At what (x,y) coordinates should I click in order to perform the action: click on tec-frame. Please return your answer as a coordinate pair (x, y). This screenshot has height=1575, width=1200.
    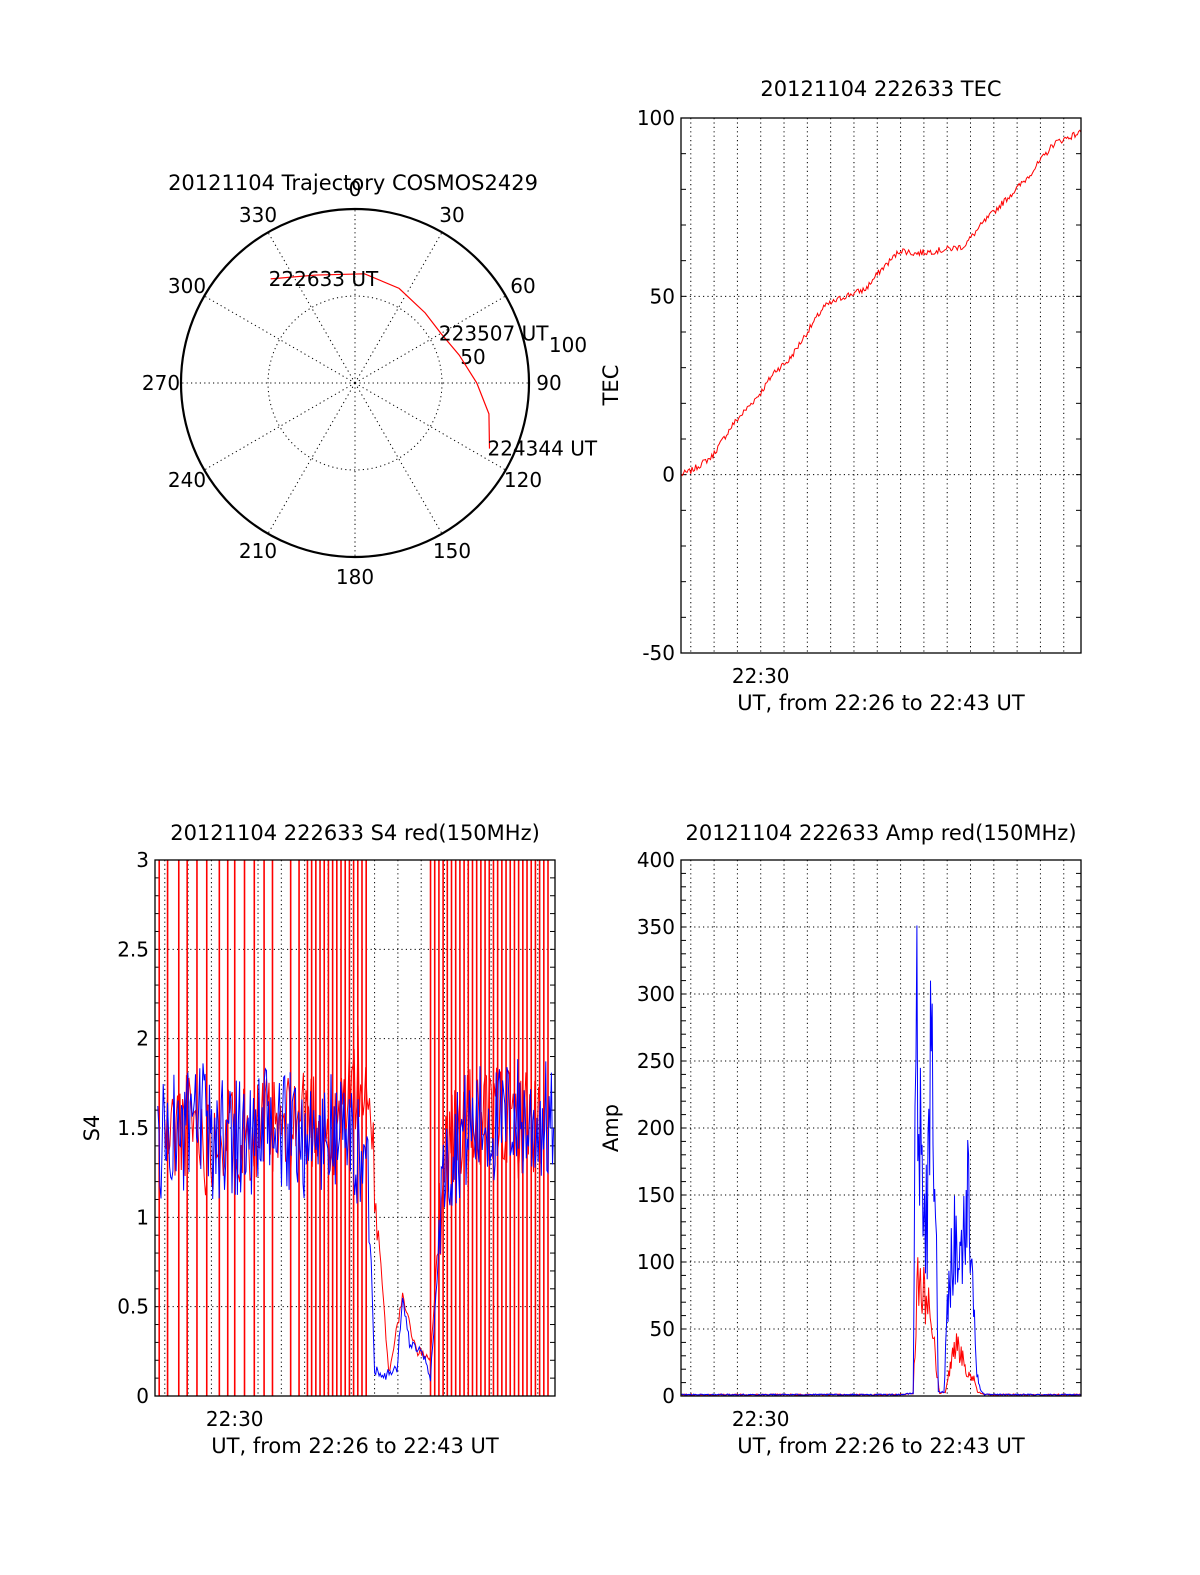
    Looking at the image, I should click on (881, 385).